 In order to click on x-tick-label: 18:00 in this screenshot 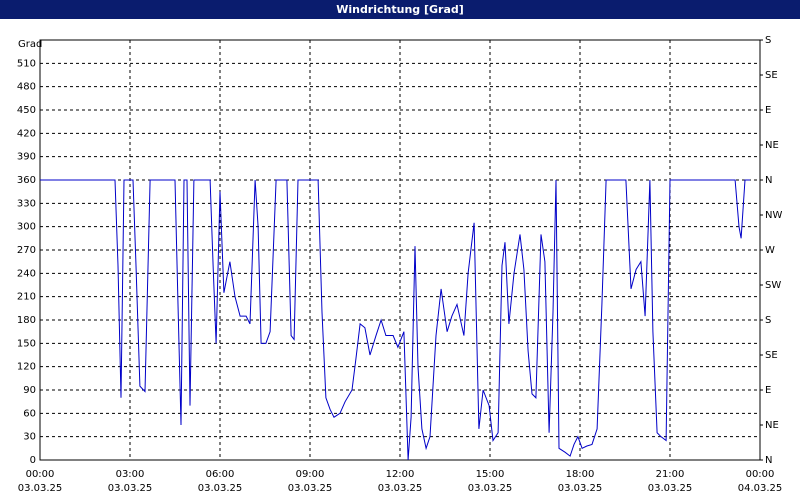, I will do `click(580, 474)`.